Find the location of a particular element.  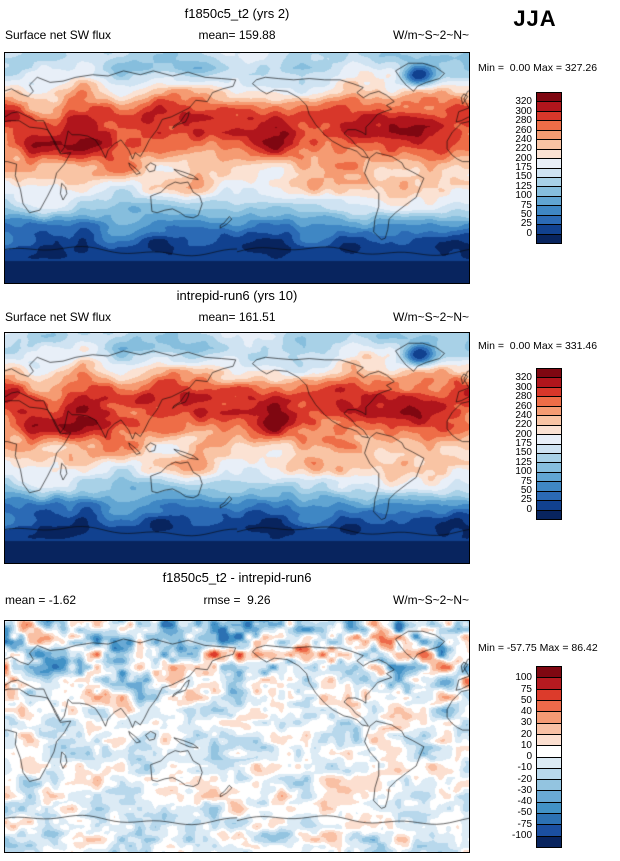

colorbar-tick-label: 100 is located at coordinates (523, 472).